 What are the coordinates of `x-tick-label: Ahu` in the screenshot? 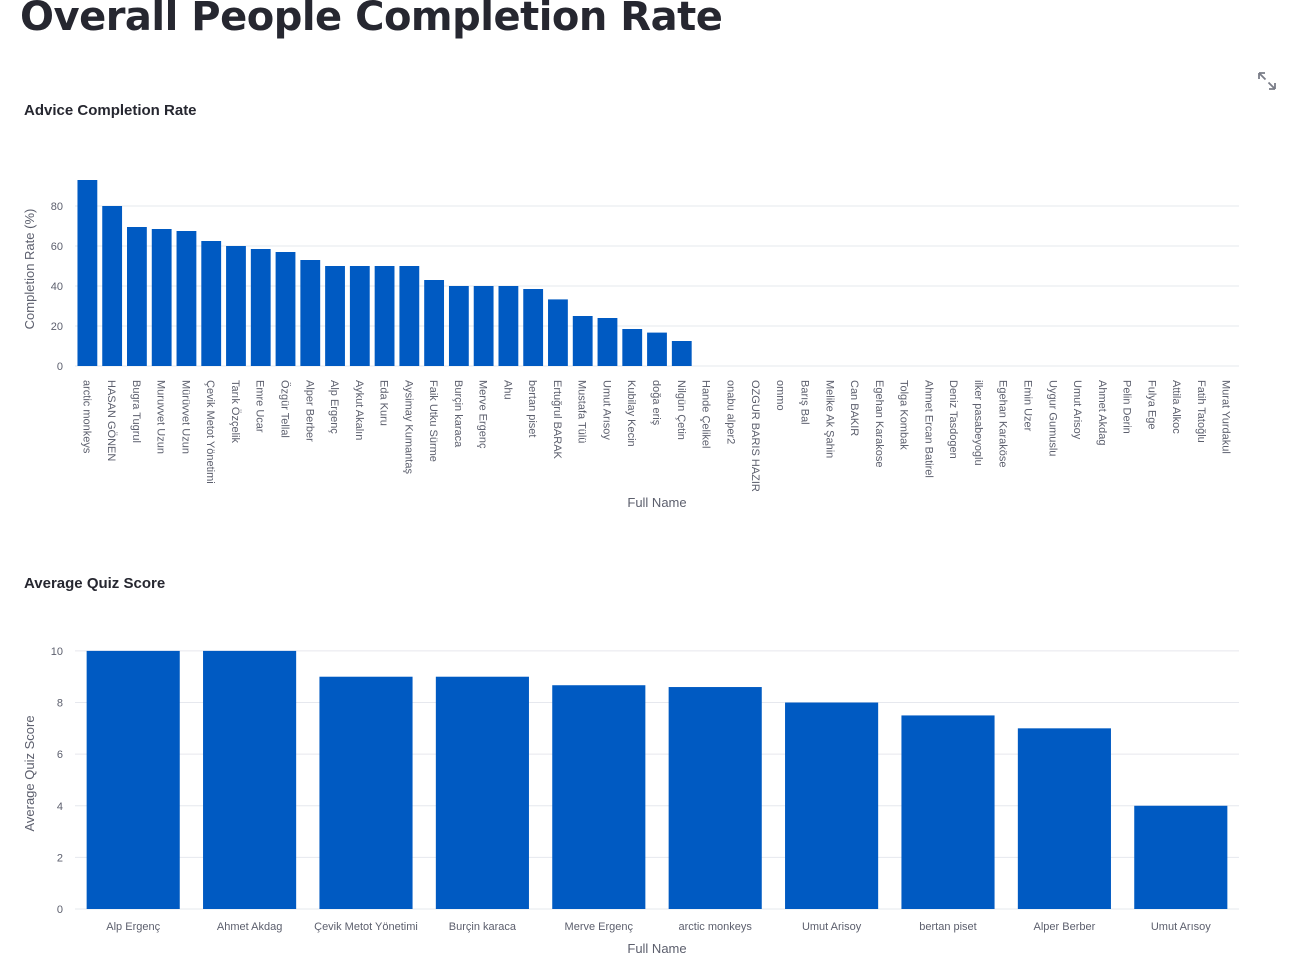 It's located at (507, 390).